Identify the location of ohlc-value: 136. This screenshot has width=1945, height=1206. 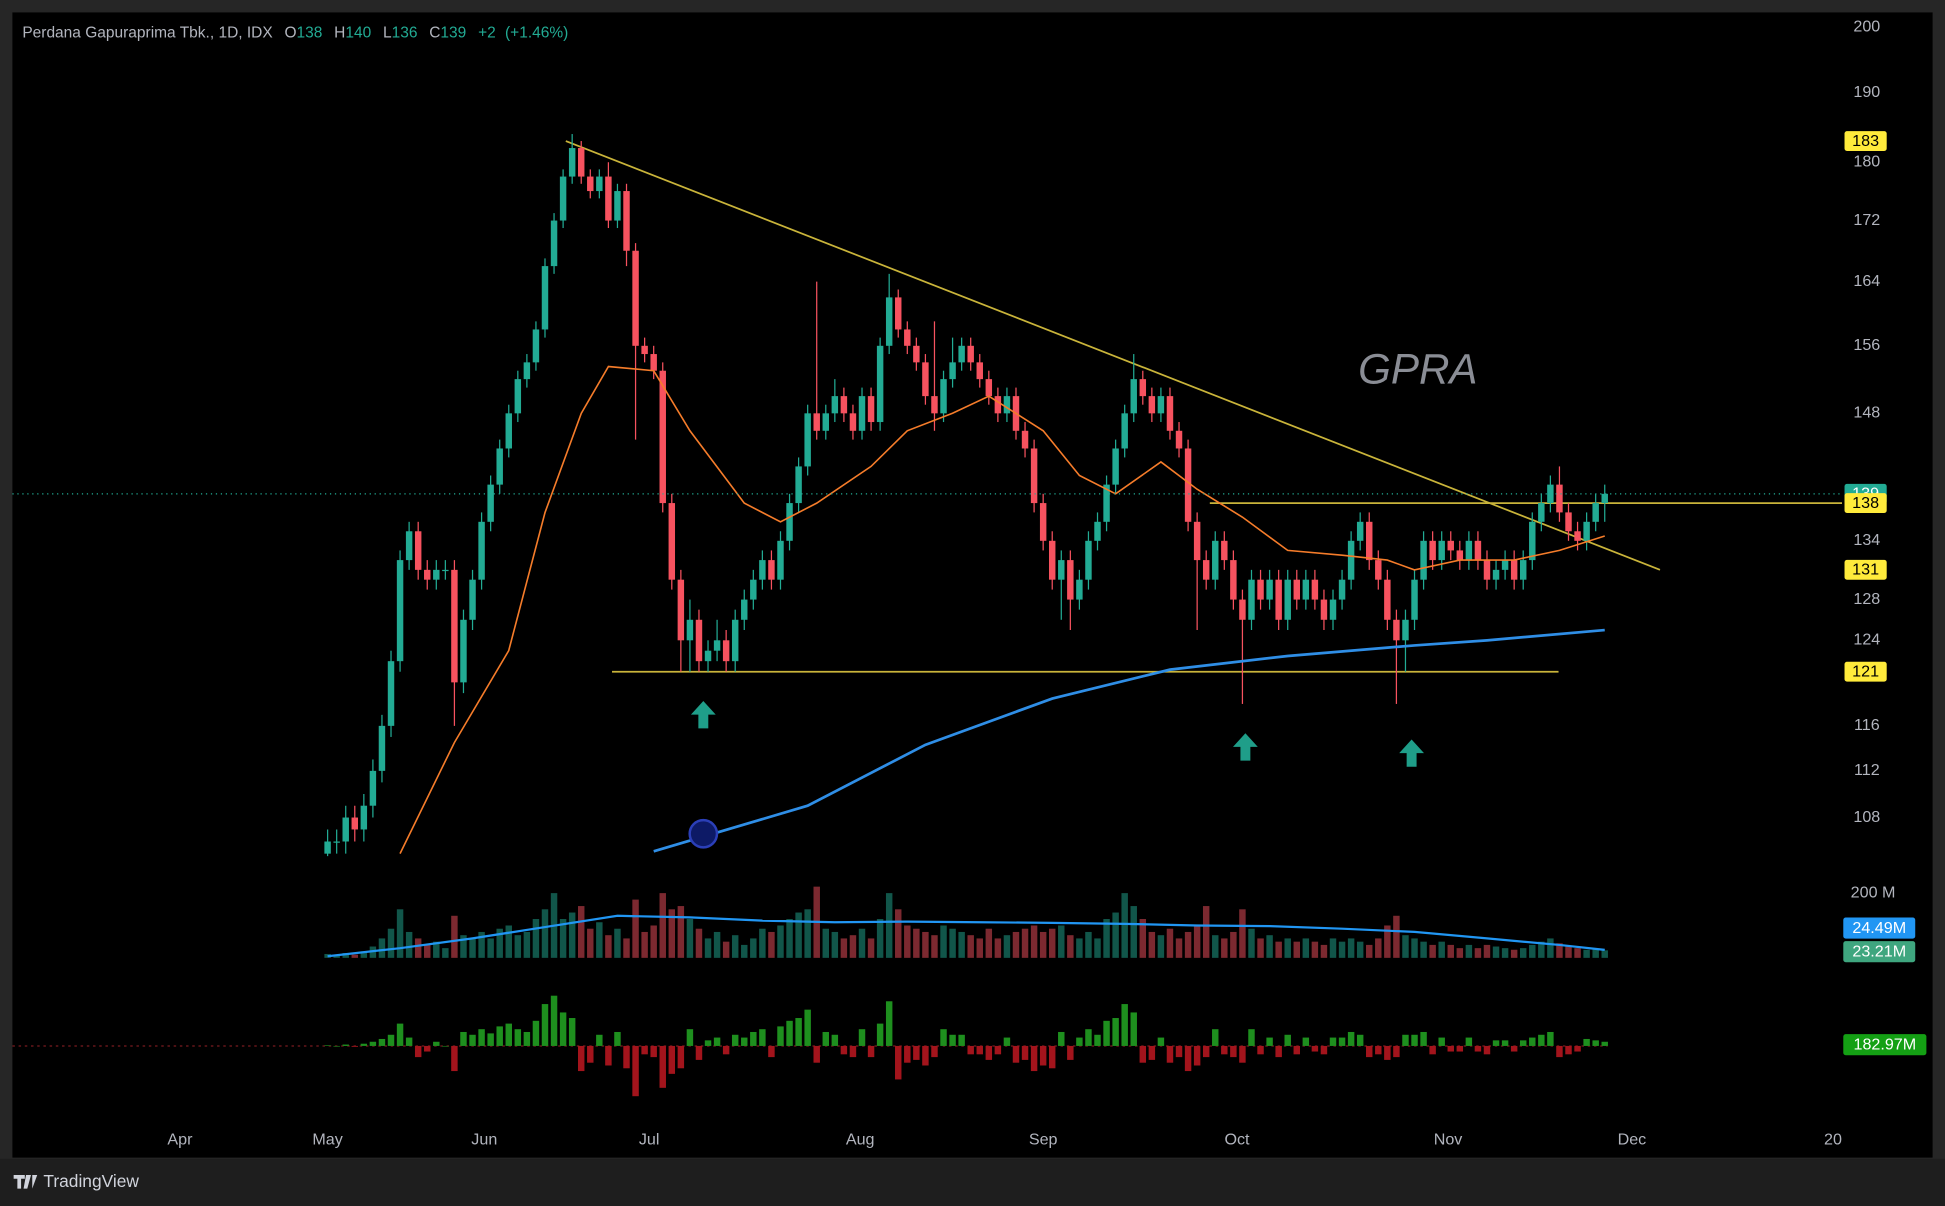
(405, 33).